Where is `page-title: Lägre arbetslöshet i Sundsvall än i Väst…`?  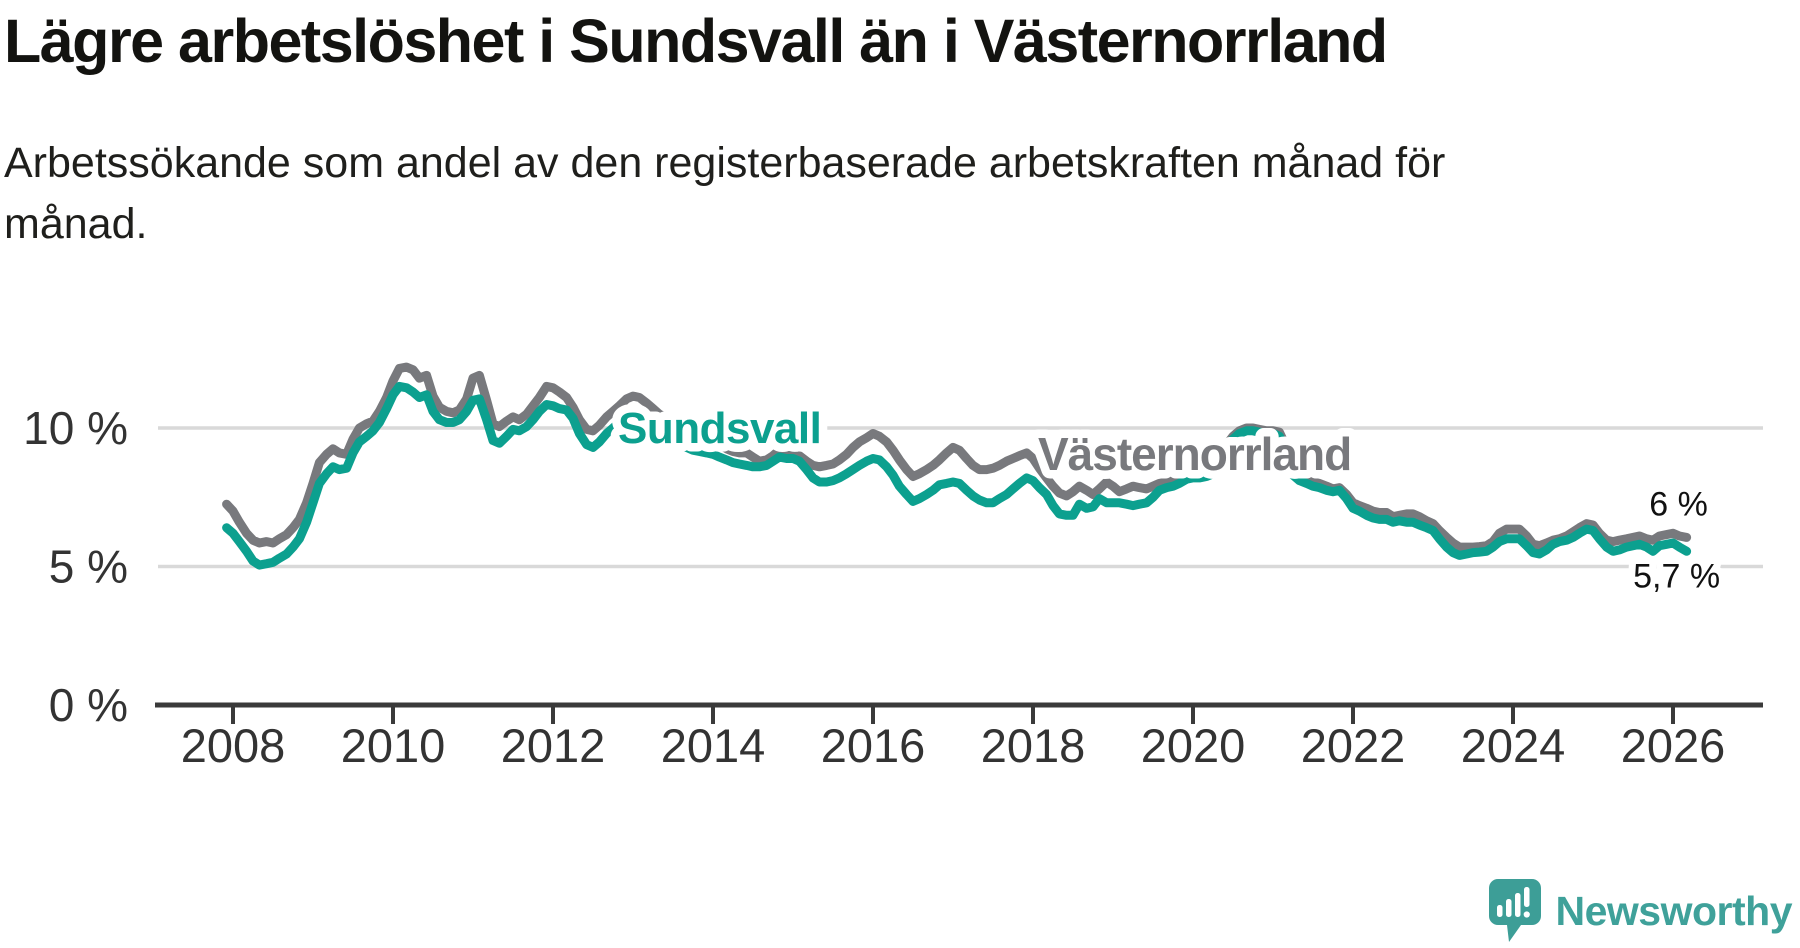
page-title: Lägre arbetslöshet i Sundsvall än i Väst… is located at coordinates (696, 41).